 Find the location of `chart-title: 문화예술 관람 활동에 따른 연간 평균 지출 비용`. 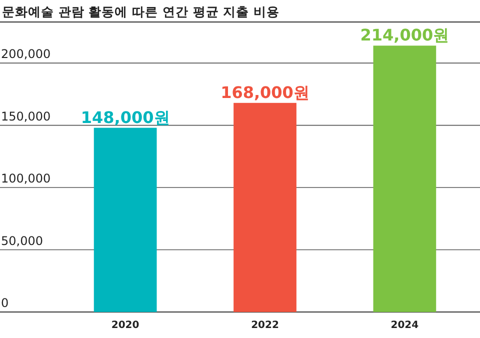

chart-title: 문화예술 관람 활동에 따른 연간 평균 지출 비용 is located at coordinates (141, 11).